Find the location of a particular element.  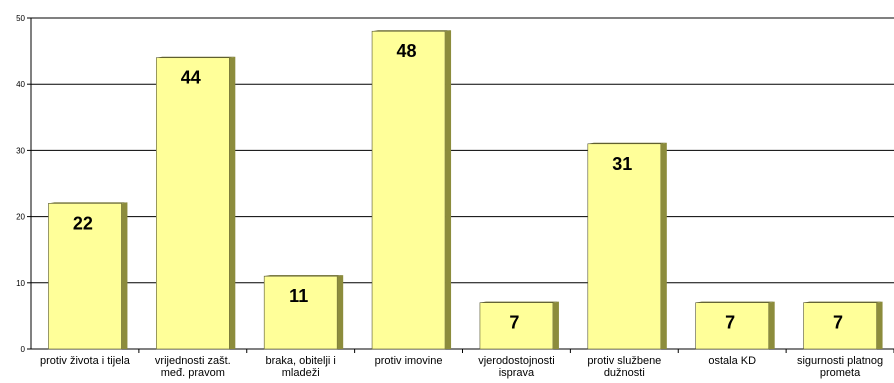

x-tick-label: sigurnosti platnog is located at coordinates (840, 361).